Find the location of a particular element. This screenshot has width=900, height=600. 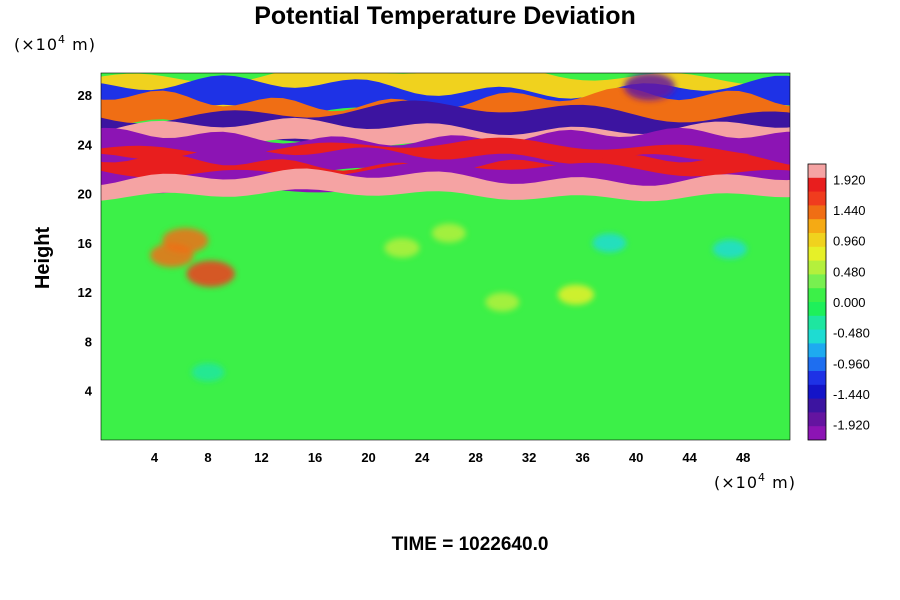

y-tick-label: 4 is located at coordinates (89, 391).